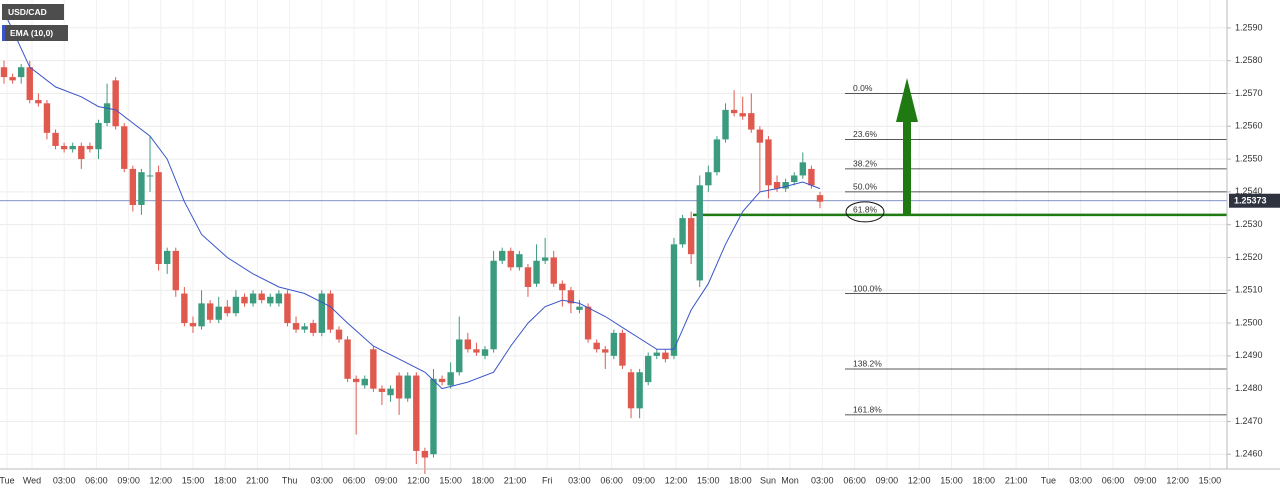 This screenshot has width=1280, height=491. What do you see at coordinates (32, 480) in the screenshot?
I see `x-tick-label: Wed` at bounding box center [32, 480].